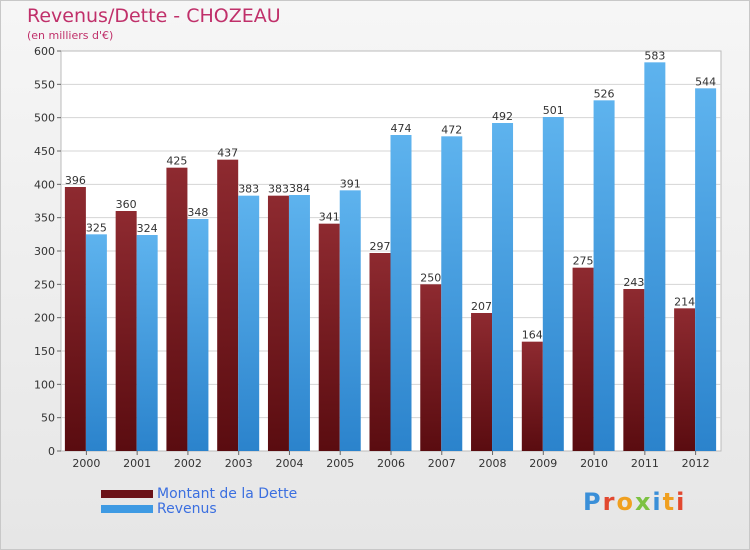 The height and width of the screenshot is (550, 750). I want to click on value-label-dette-2005: 341, so click(329, 217).